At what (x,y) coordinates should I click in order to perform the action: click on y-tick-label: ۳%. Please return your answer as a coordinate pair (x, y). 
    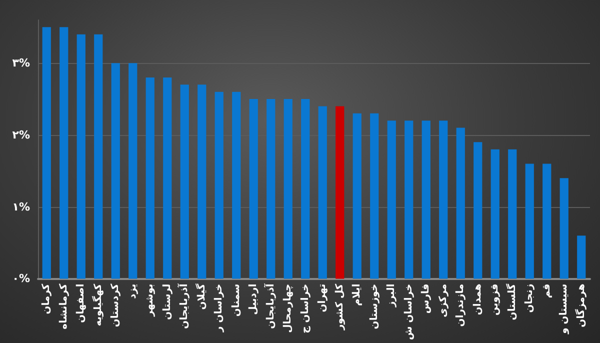
    Looking at the image, I should click on (21, 63).